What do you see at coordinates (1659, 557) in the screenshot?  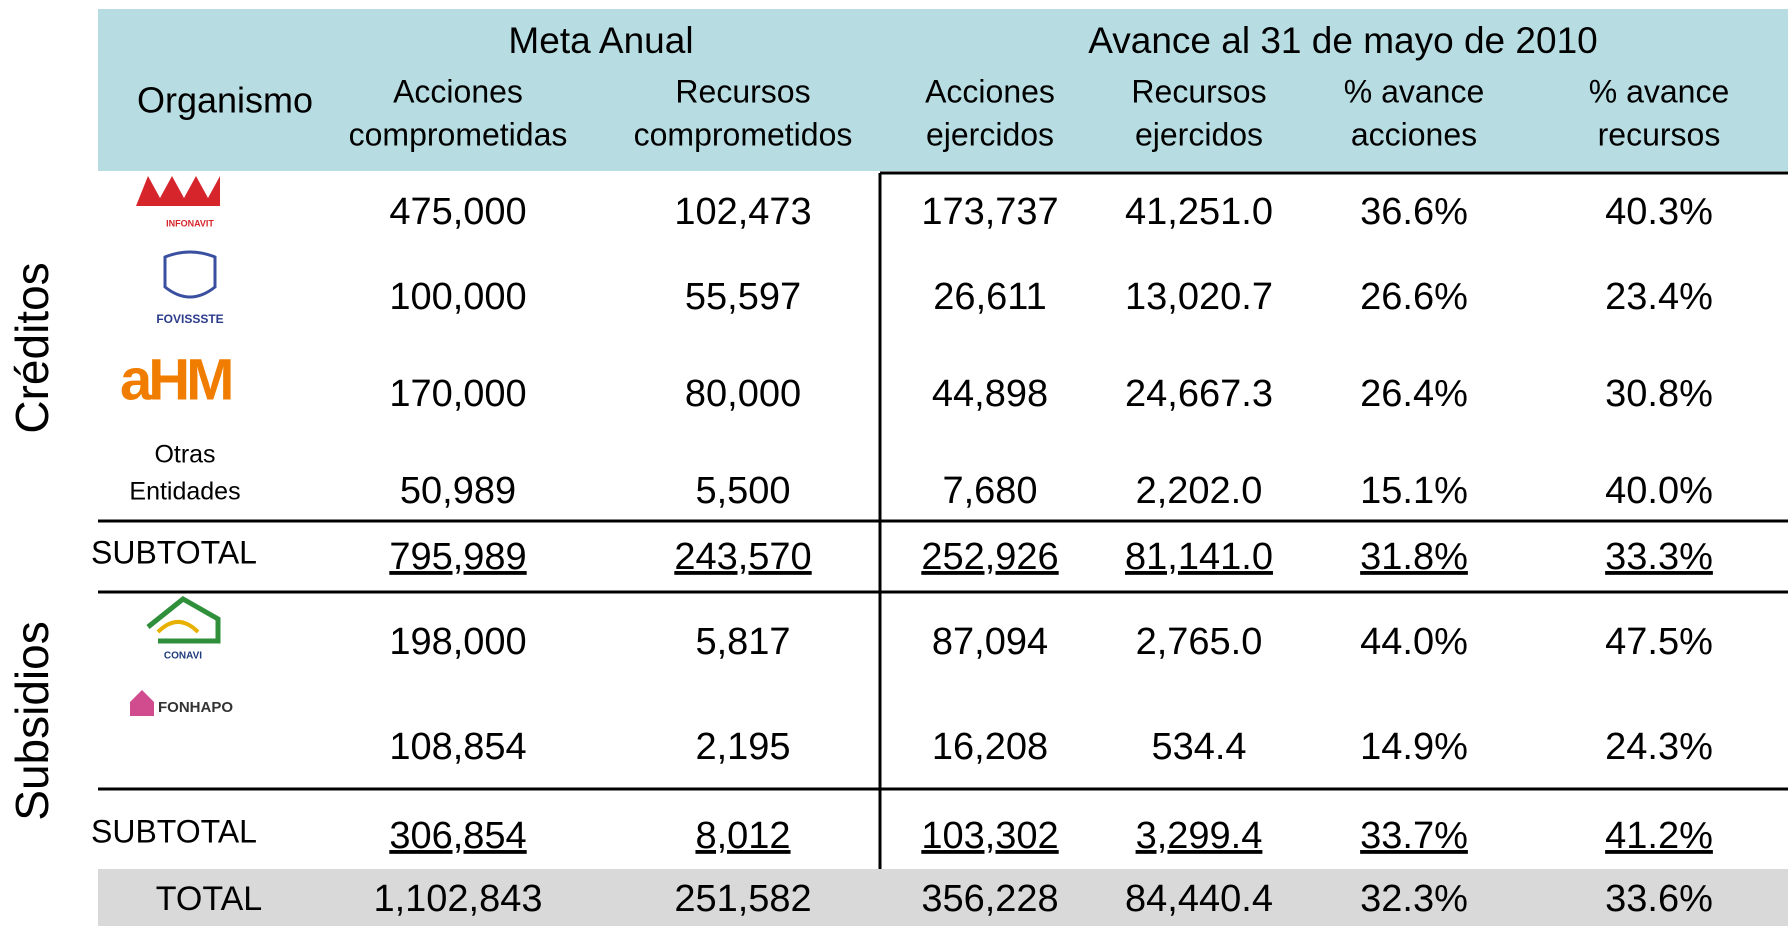 I see `cell: 33.3%` at bounding box center [1659, 557].